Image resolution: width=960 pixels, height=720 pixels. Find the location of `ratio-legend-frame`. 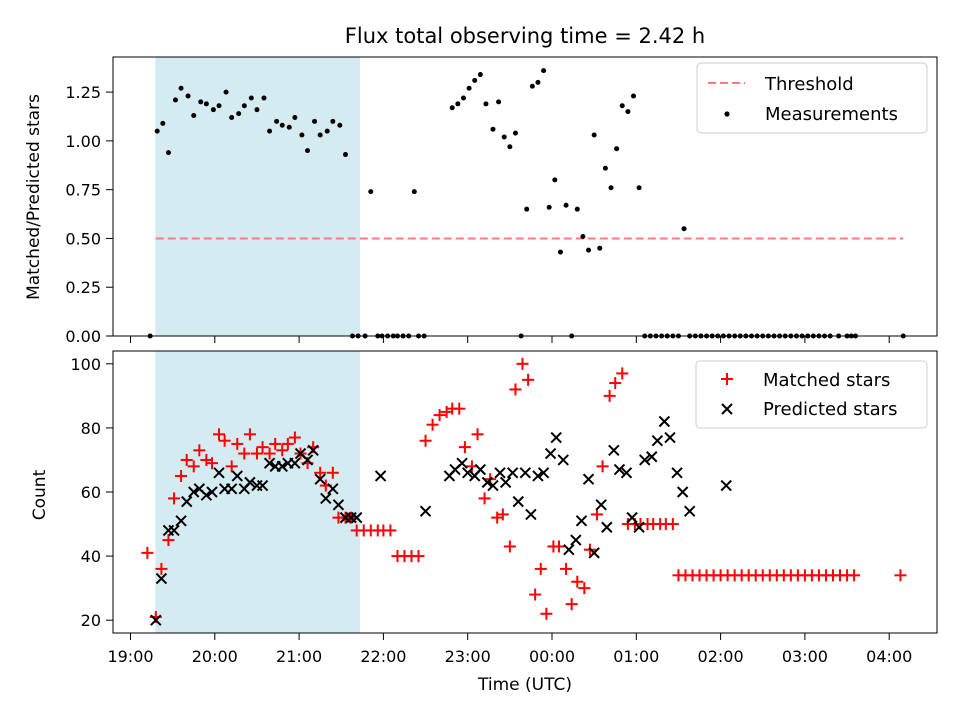

ratio-legend-frame is located at coordinates (812, 98).